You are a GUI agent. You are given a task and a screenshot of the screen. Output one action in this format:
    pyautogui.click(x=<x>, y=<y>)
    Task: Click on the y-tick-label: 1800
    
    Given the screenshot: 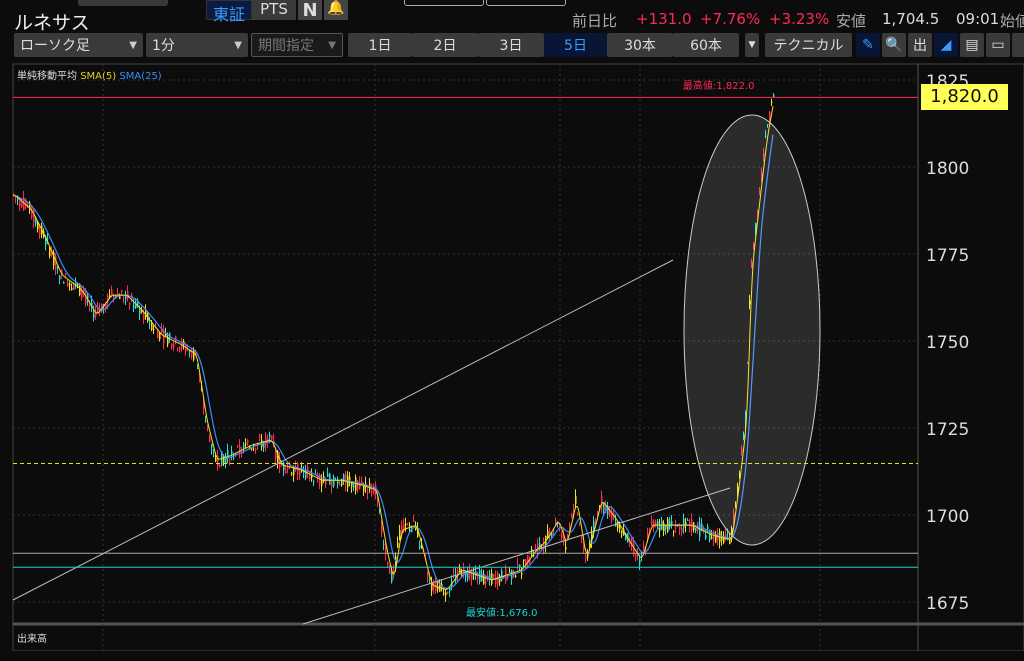 What is the action you would take?
    pyautogui.click(x=947, y=169)
    